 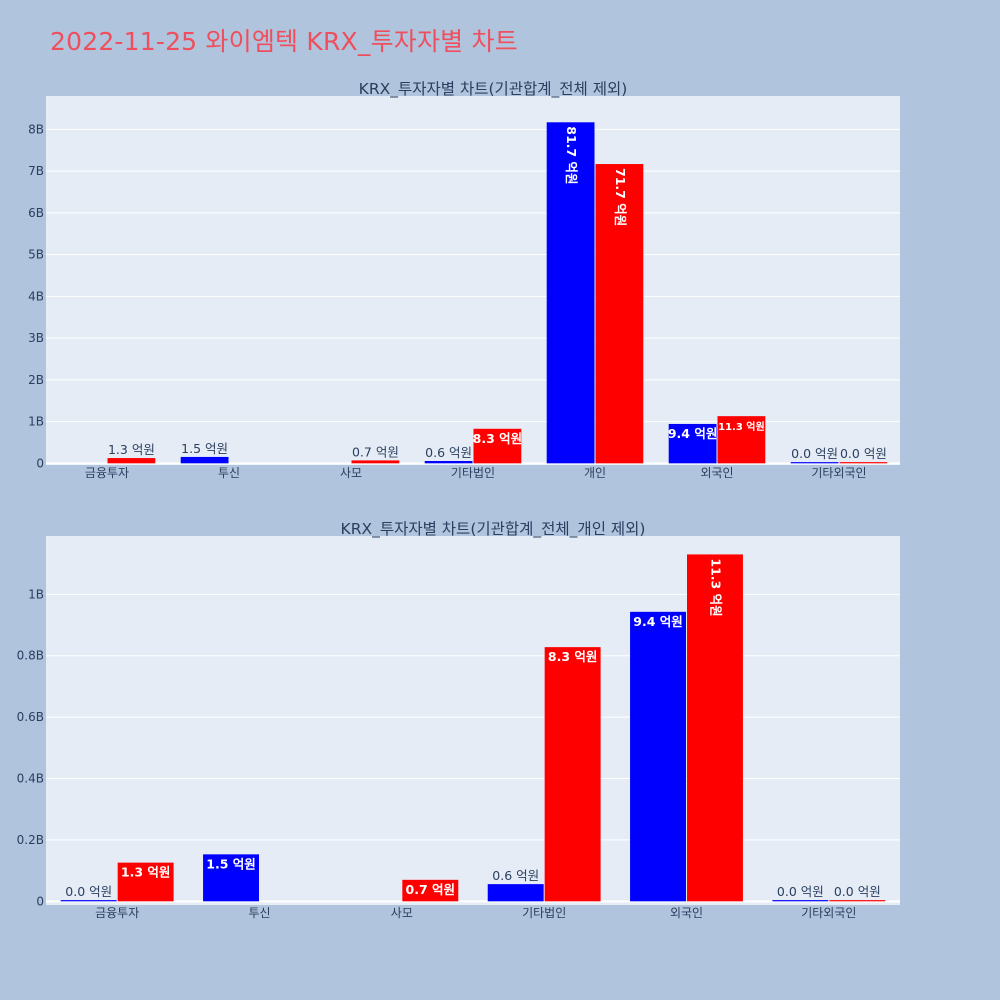 I want to click on chart-title: KRX_투자자별 차트(기관합계_전체 제외), so click(x=493, y=89).